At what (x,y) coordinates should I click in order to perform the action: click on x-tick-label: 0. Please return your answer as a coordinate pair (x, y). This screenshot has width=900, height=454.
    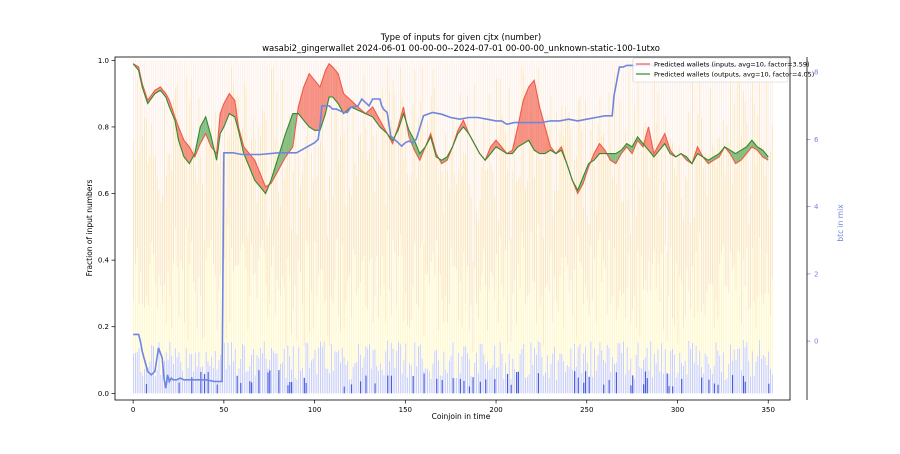
    Looking at the image, I should click on (133, 410).